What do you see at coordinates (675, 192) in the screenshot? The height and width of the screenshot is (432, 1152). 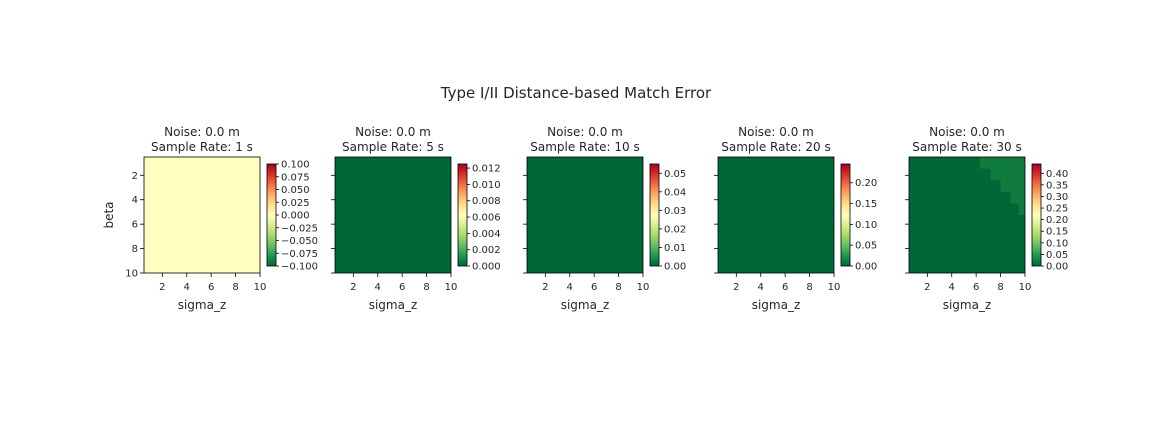 I see `colorbar-tick-label: 0.04` at bounding box center [675, 192].